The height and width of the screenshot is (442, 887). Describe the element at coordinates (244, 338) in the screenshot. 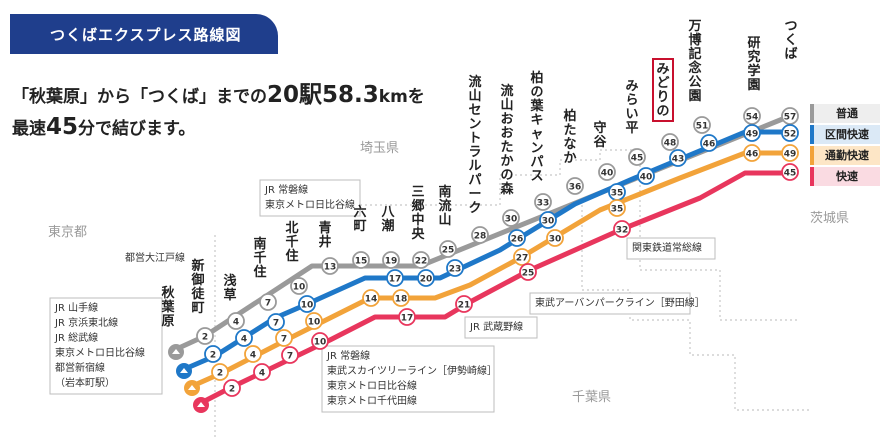

I see `station-number-kukan: 4` at that location.